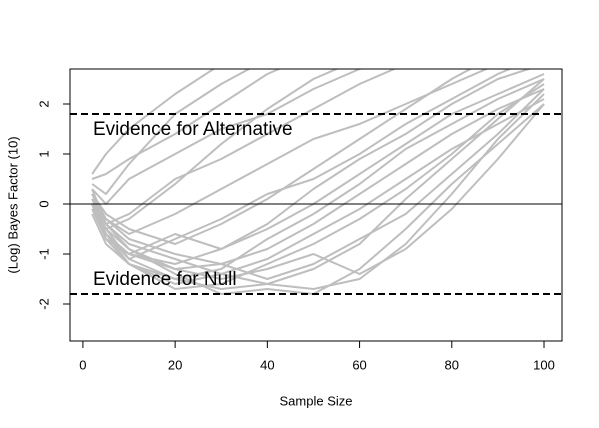  What do you see at coordinates (82, 364) in the screenshot?
I see `x-tick-label: 0` at bounding box center [82, 364].